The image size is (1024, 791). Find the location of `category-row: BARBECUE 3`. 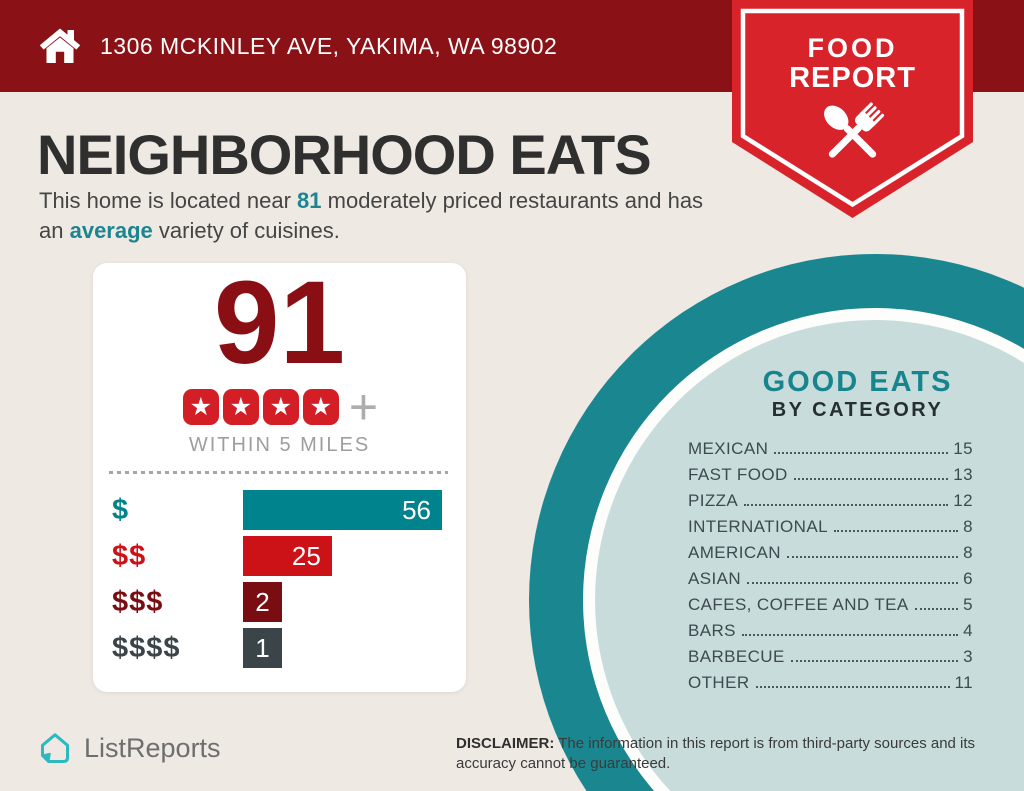

category-row: BARBECUE 3 is located at coordinates (830, 656).